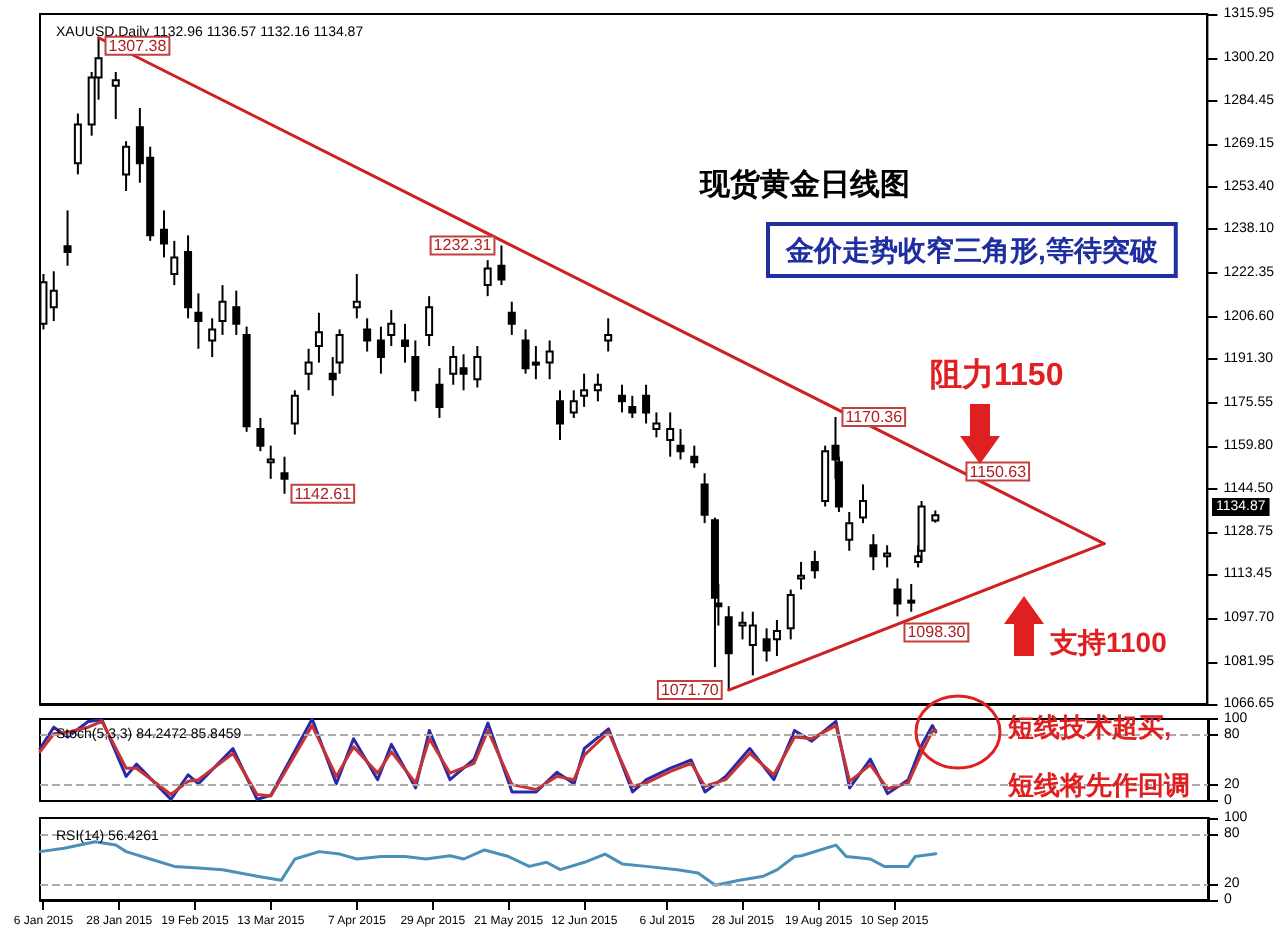 This screenshot has height=942, width=1280. What do you see at coordinates (972, 250) in the screenshot?
I see `annotation: 金价走势收窄三角形,等待突破` at bounding box center [972, 250].